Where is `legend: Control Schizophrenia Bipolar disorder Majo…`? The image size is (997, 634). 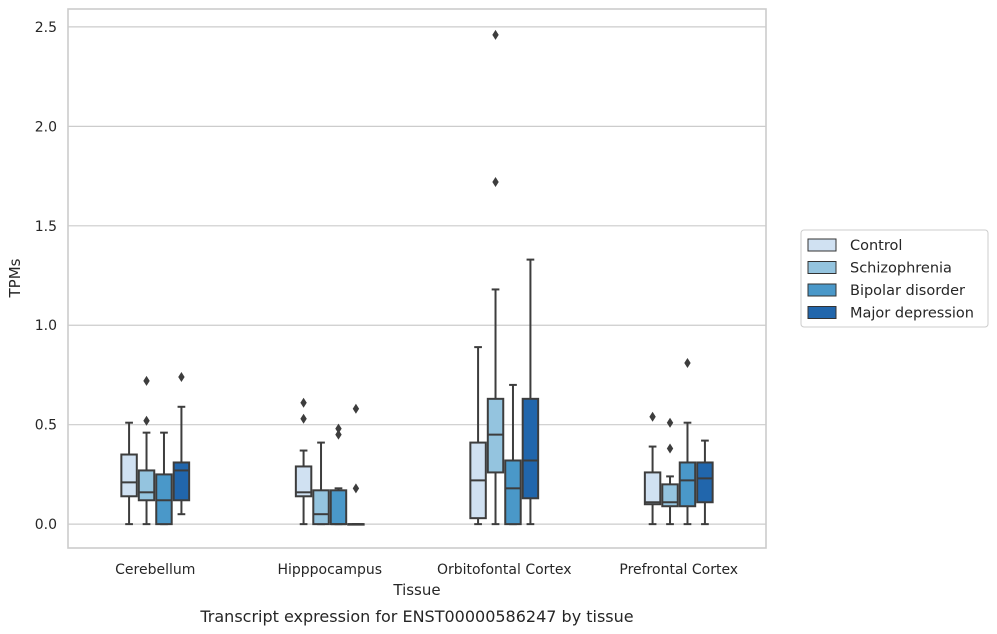
legend: Control Schizophrenia Bipolar disorder Majo… is located at coordinates (894, 278).